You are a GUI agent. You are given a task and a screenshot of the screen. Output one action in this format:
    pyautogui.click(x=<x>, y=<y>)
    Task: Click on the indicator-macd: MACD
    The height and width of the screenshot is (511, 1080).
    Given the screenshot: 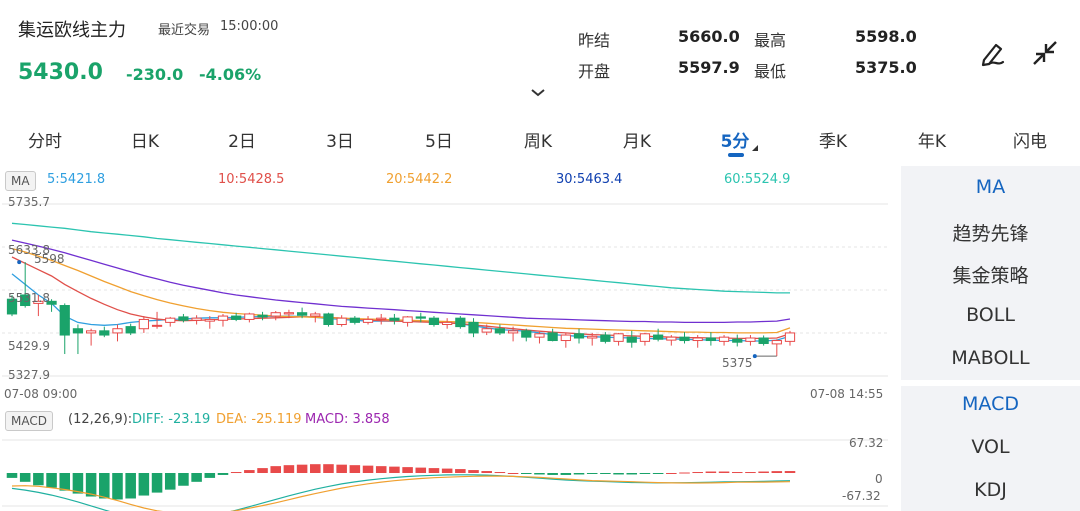 What is the action you would take?
    pyautogui.click(x=990, y=404)
    